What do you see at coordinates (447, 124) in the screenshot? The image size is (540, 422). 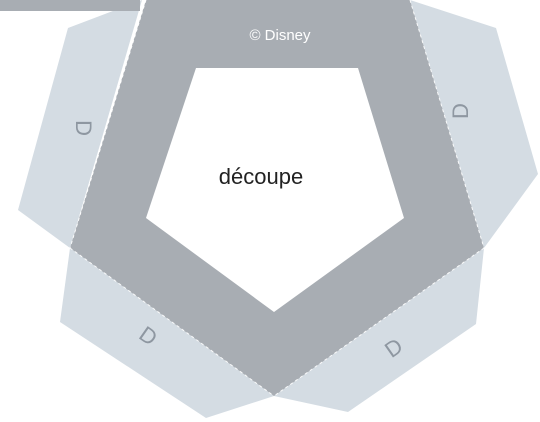 I see `fold-line-top-right` at bounding box center [447, 124].